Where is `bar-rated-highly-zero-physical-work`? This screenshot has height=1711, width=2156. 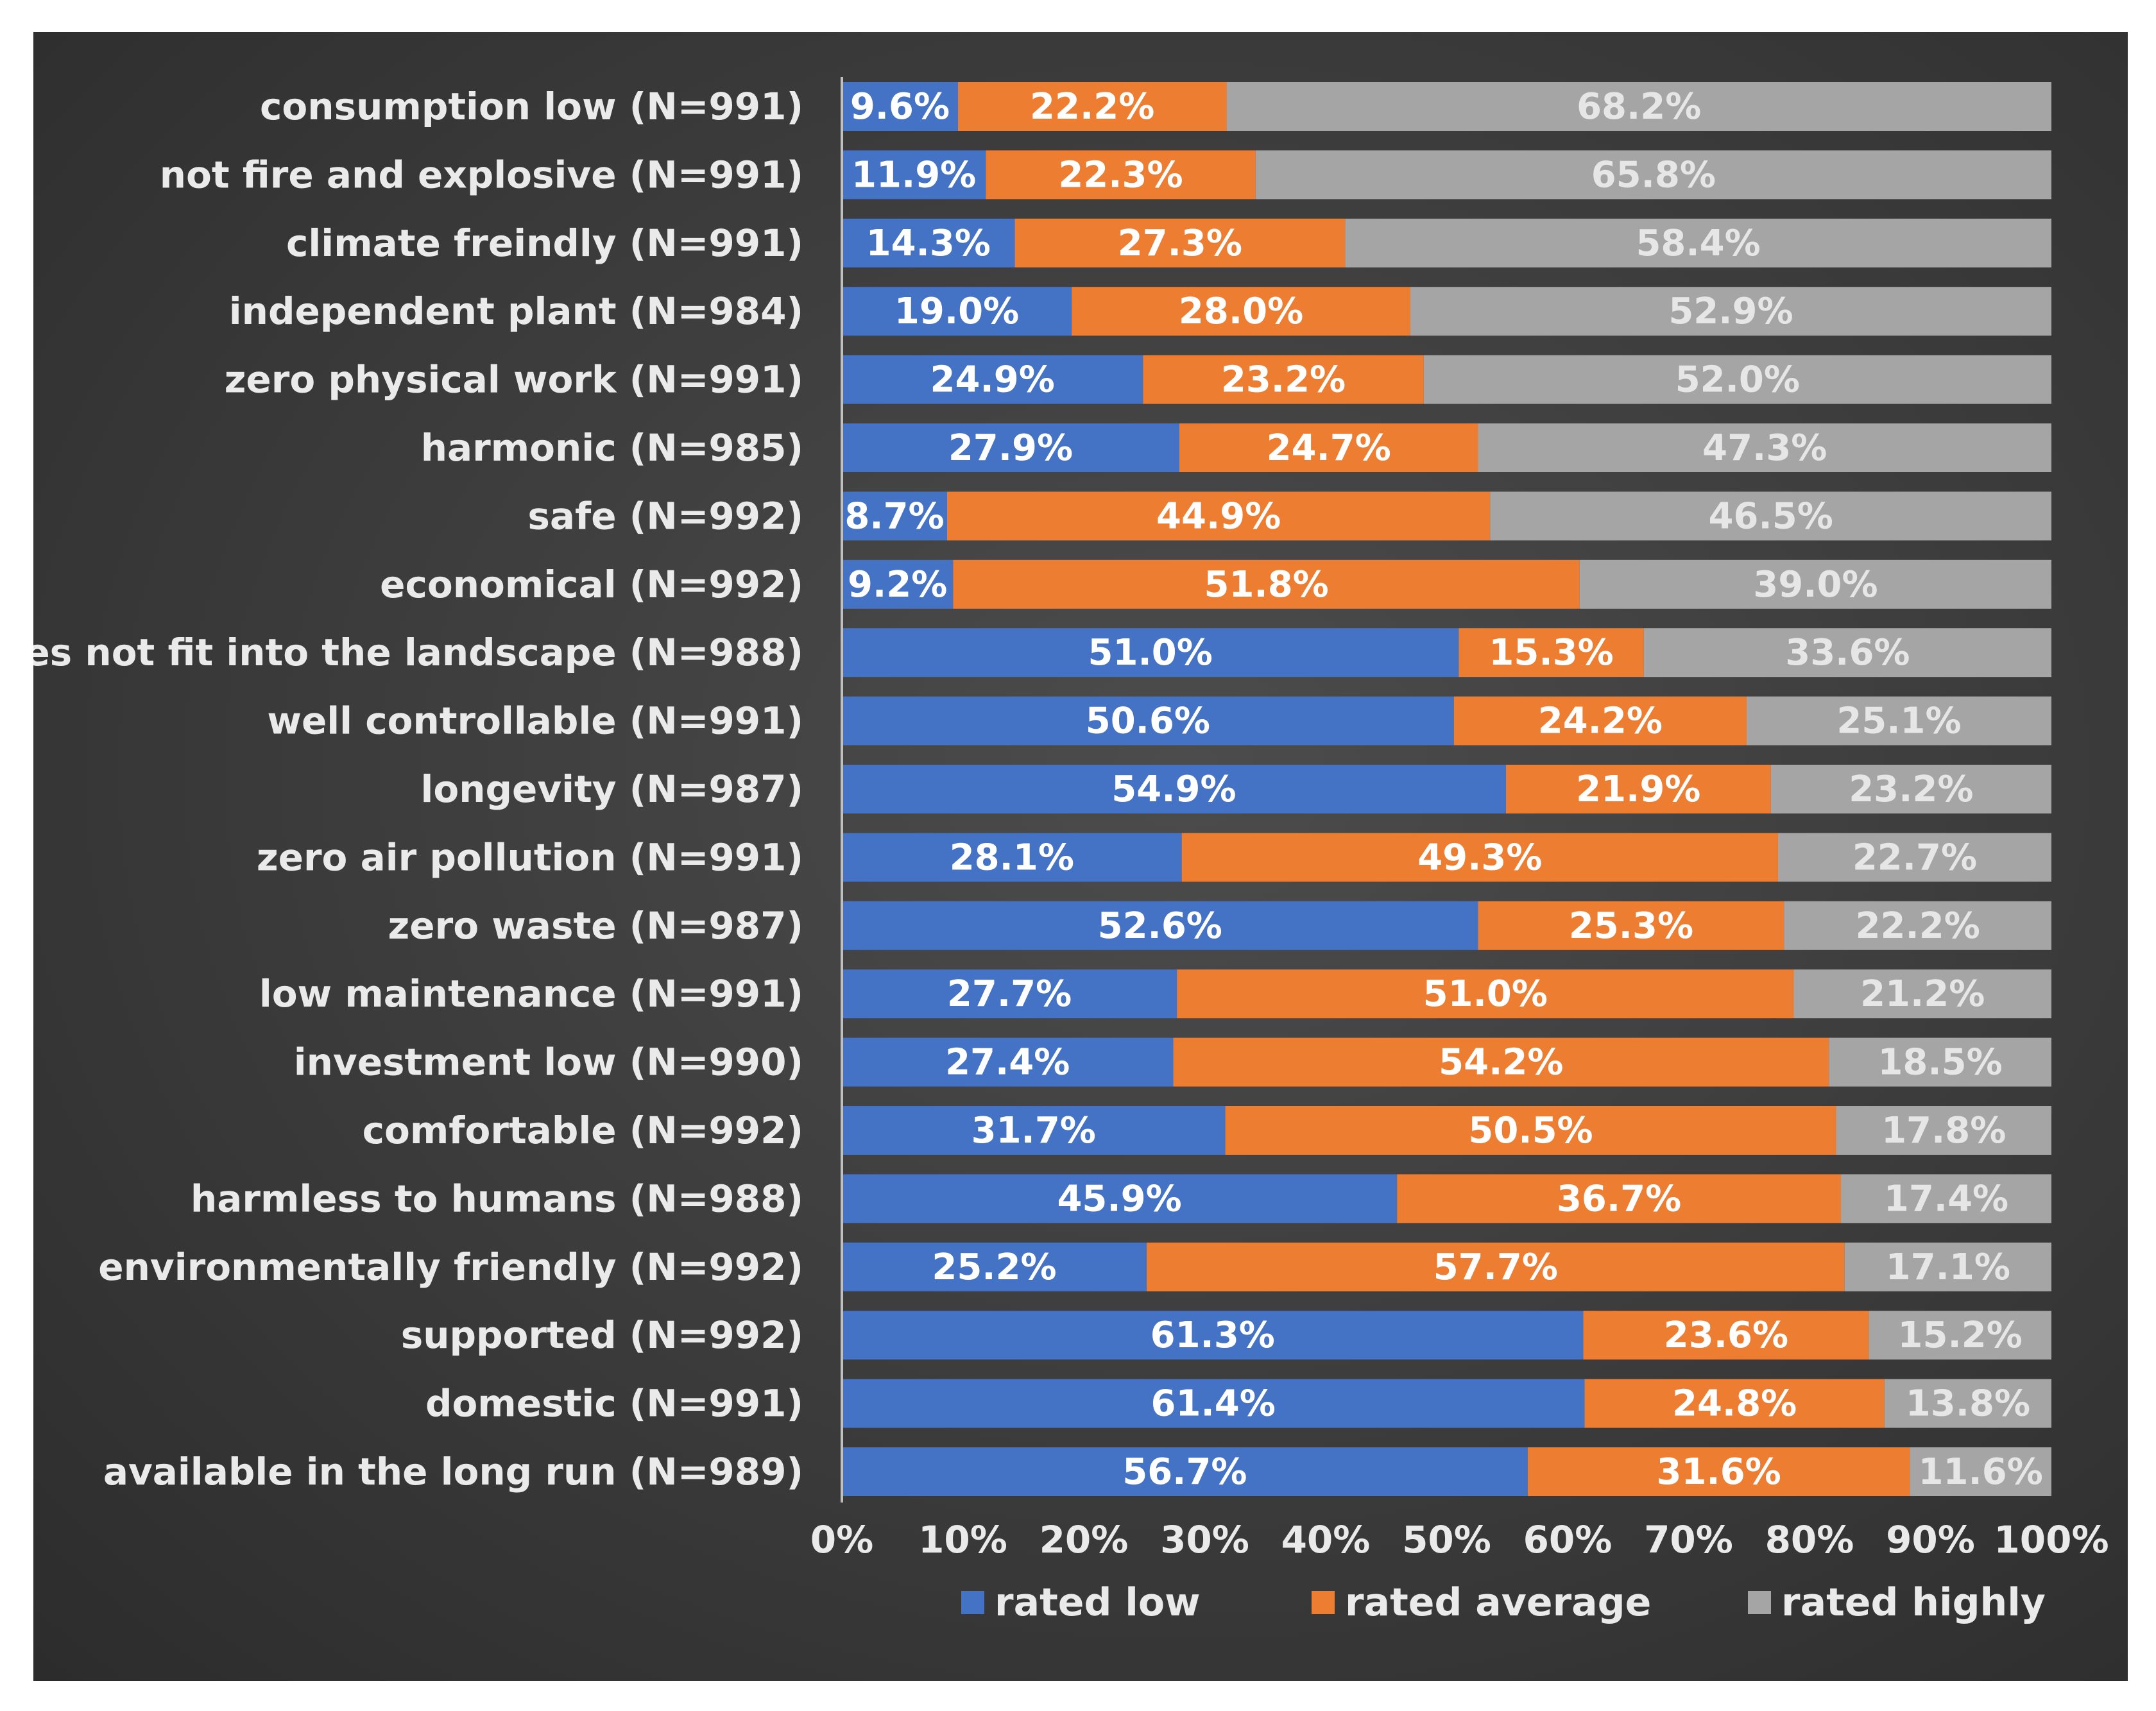
bar-rated-highly-zero-physical-work is located at coordinates (1737, 379).